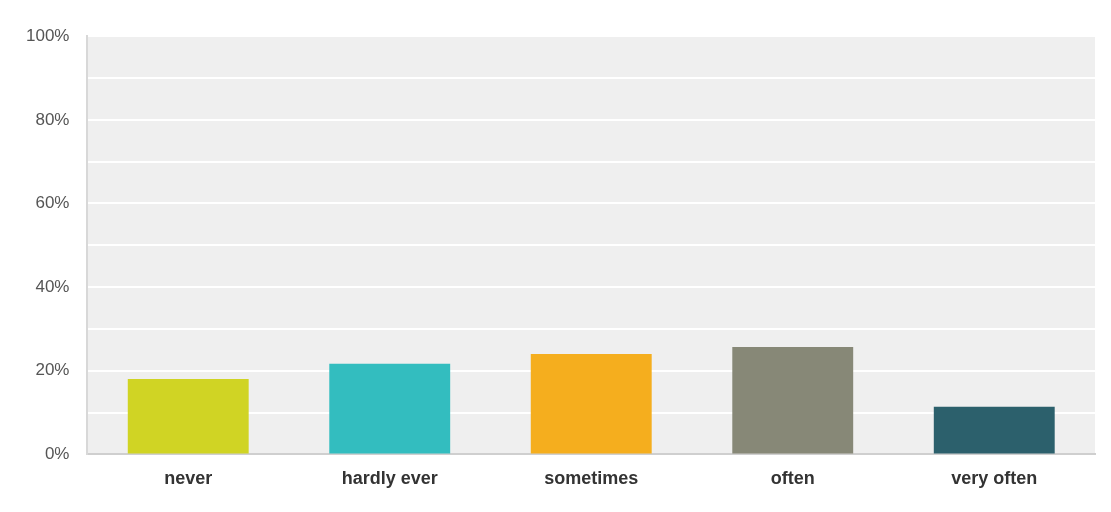 The width and height of the screenshot is (1111, 512). Describe the element at coordinates (48, 35) in the screenshot. I see `y-tick-label: 100%` at that location.